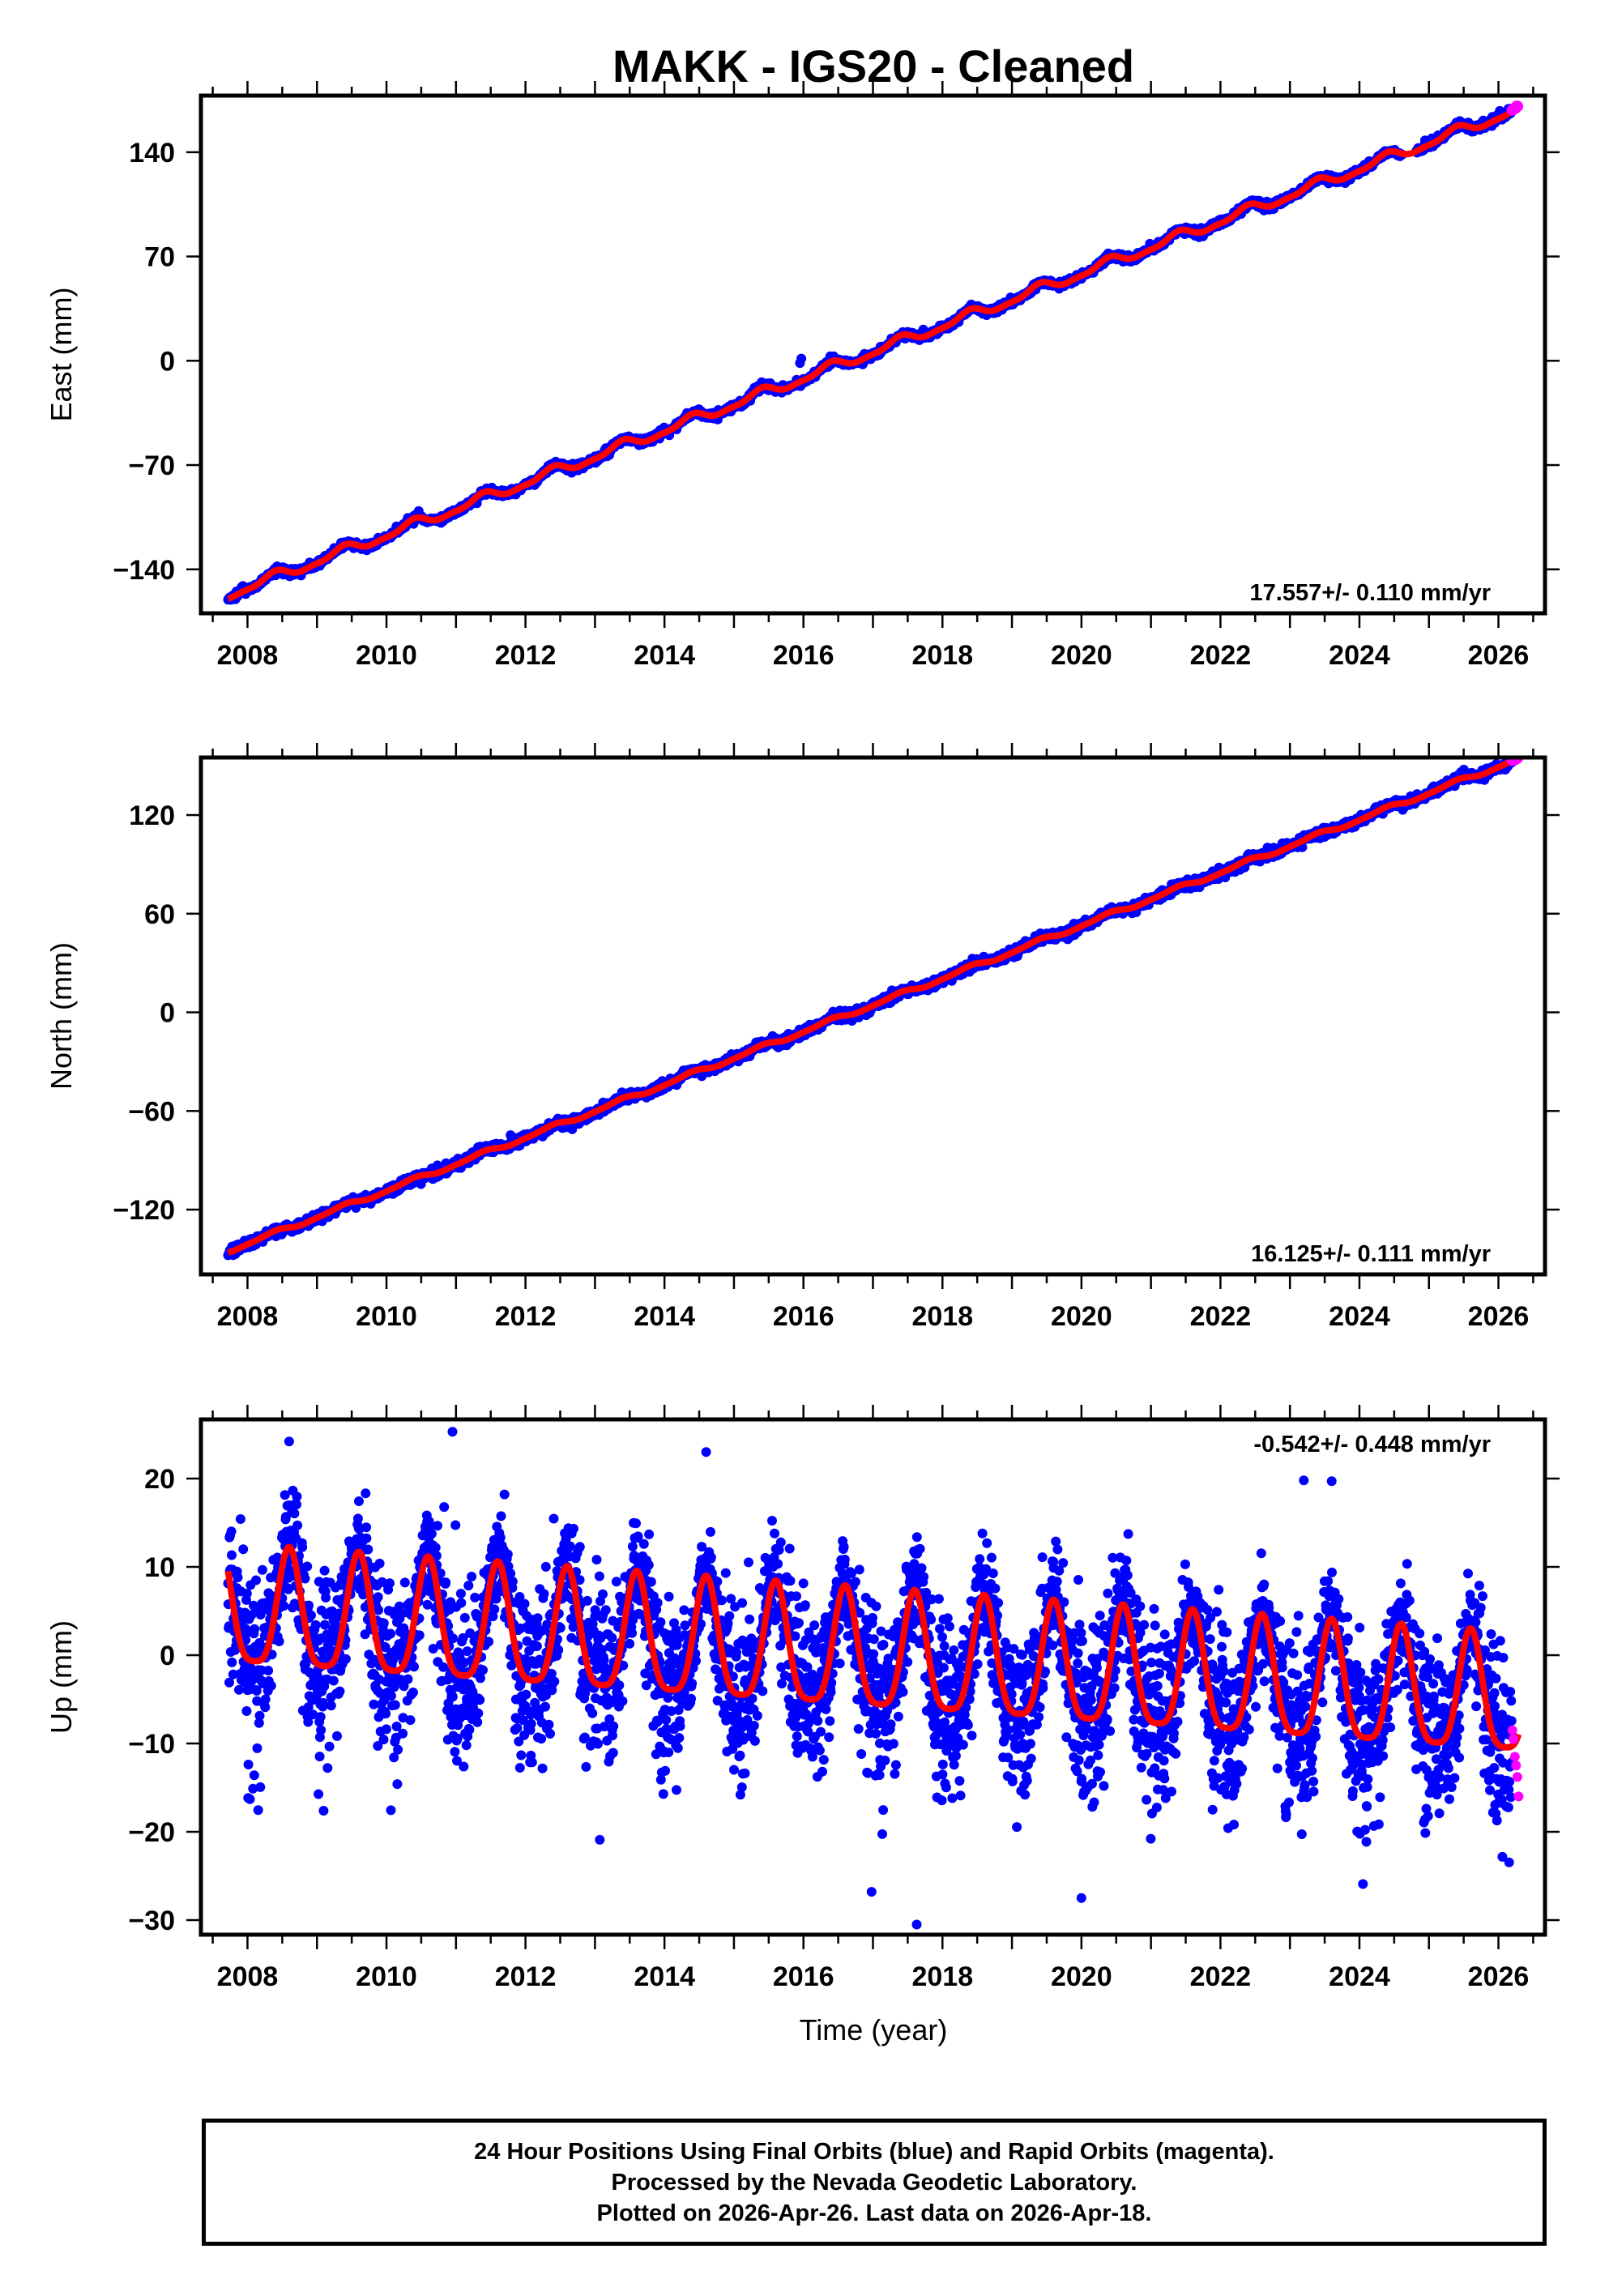  What do you see at coordinates (151, 1112) in the screenshot?
I see `y-tick-label: −60` at bounding box center [151, 1112].